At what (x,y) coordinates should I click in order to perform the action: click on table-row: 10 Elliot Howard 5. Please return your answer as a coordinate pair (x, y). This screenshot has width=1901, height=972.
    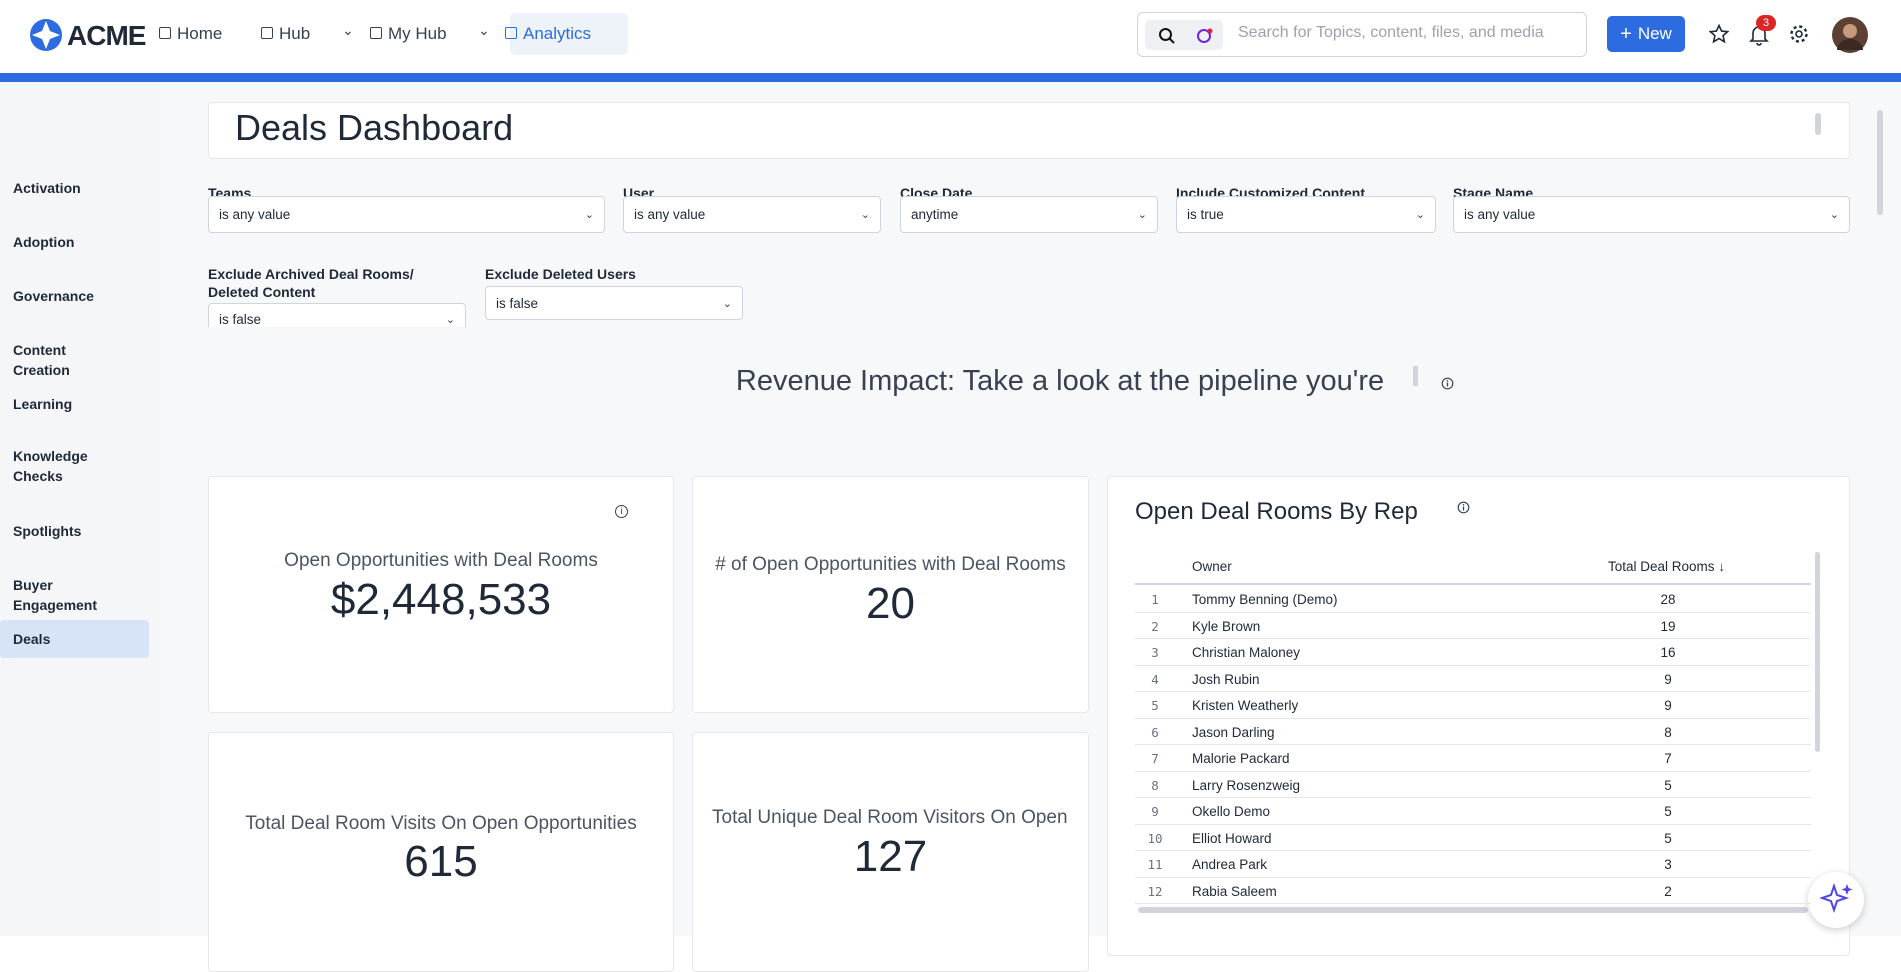
    Looking at the image, I should click on (1473, 838).